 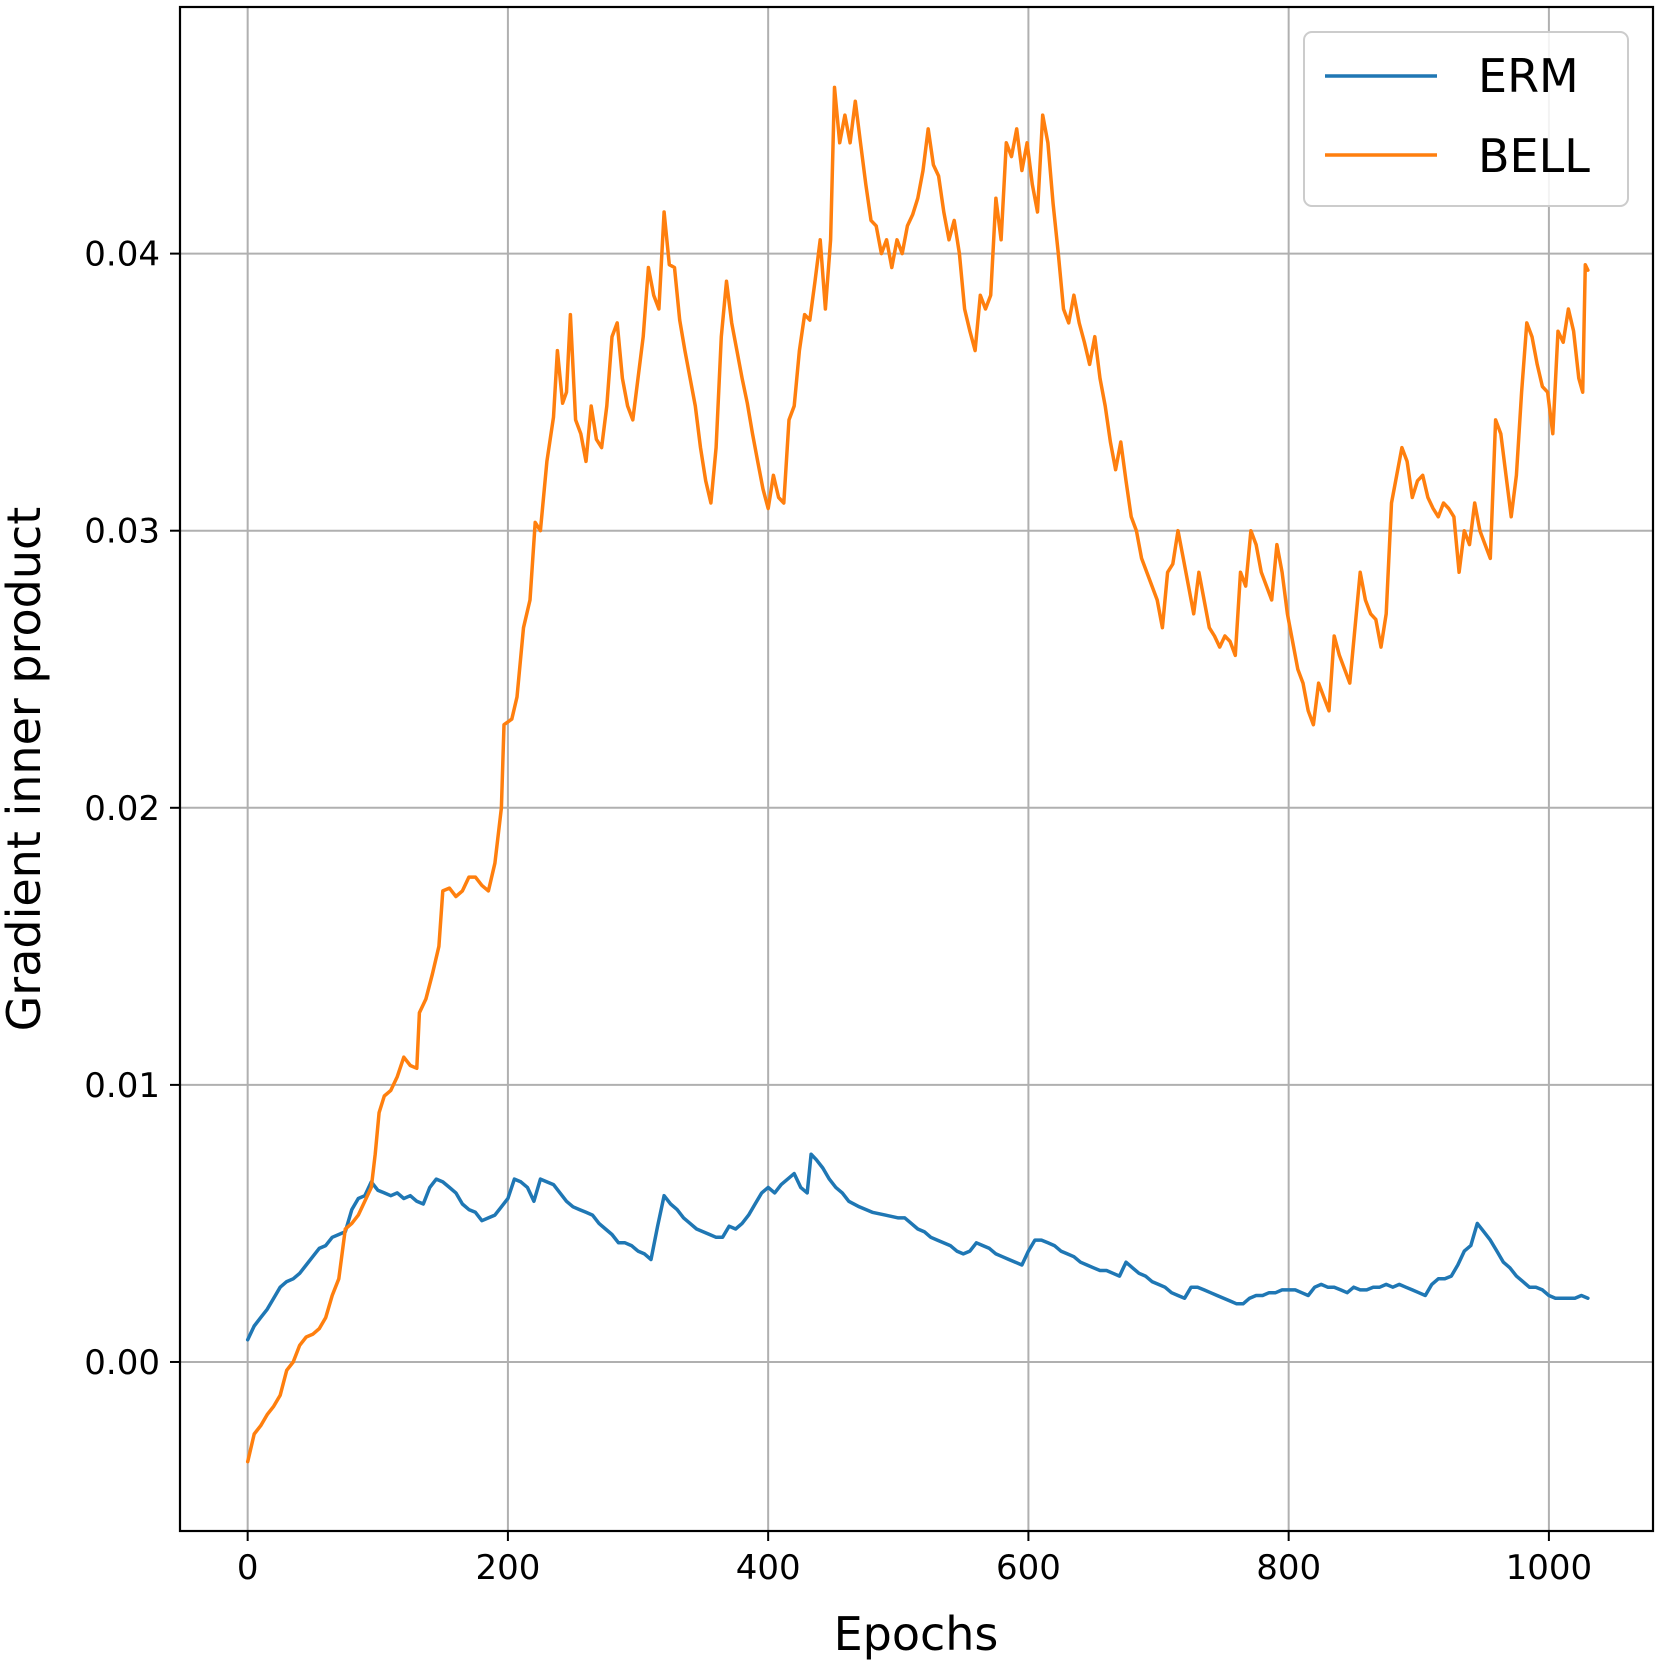 What do you see at coordinates (1528, 76) in the screenshot?
I see `legend-label-erm: ERM` at bounding box center [1528, 76].